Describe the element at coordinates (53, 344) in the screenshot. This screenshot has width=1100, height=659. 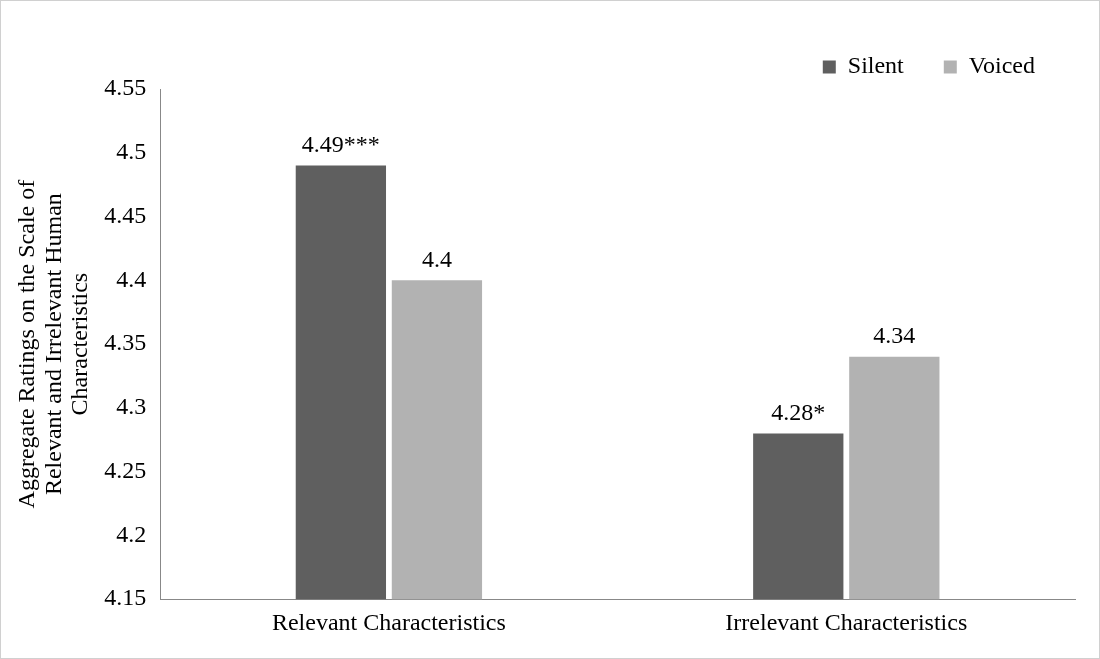
I see `y-axis-title: Aggregate Ratings on the Scale of Relevant and Irrelevant Human Characteristics` at that location.